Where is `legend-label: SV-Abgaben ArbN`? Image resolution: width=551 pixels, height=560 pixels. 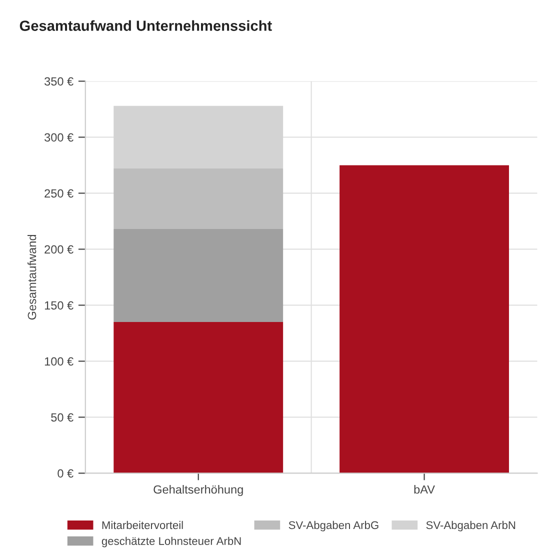 legend-label: SV-Abgaben ArbN is located at coordinates (471, 526).